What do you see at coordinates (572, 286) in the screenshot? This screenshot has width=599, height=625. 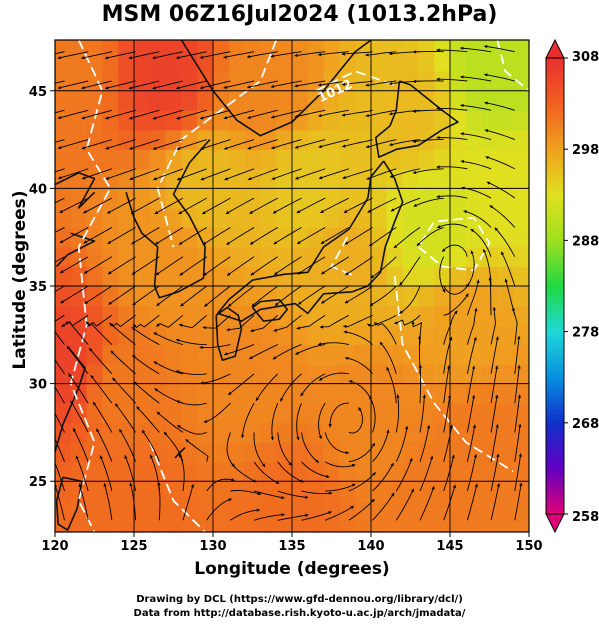 I see `colorbar: 308 298 288 278 268 258` at bounding box center [572, 286].